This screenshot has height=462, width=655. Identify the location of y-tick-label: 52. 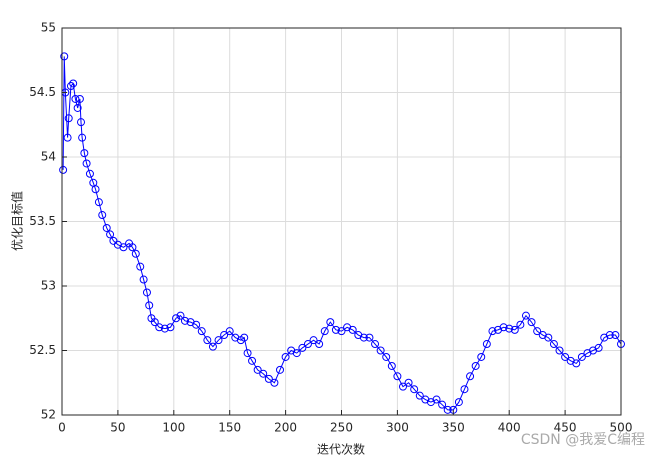
(48, 415).